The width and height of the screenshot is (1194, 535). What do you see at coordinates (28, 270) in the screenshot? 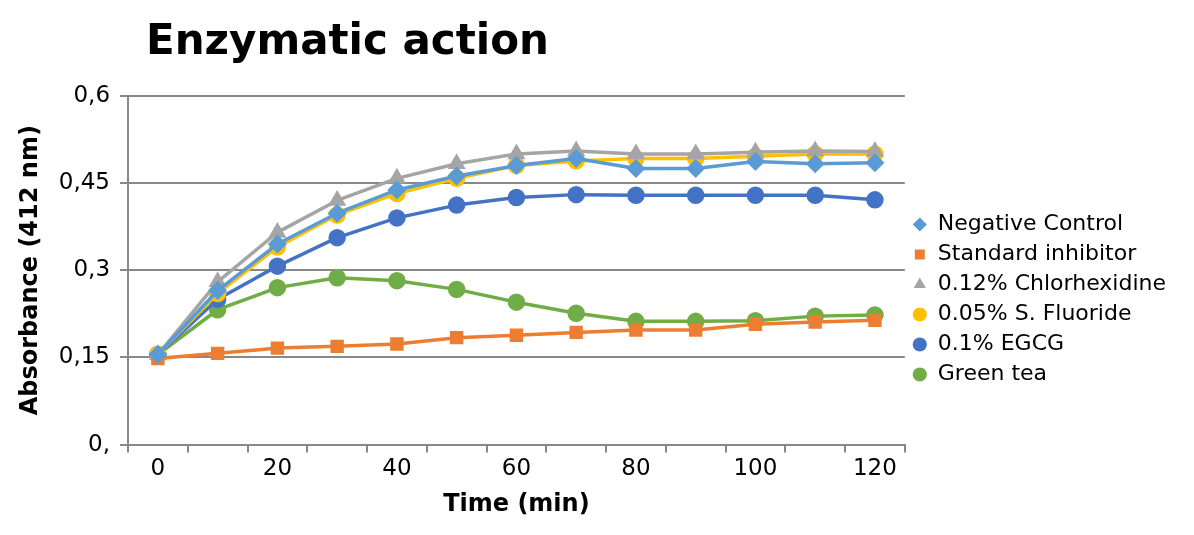
I see `y-axis-title: Absorbance (412 nm)` at bounding box center [28, 270].